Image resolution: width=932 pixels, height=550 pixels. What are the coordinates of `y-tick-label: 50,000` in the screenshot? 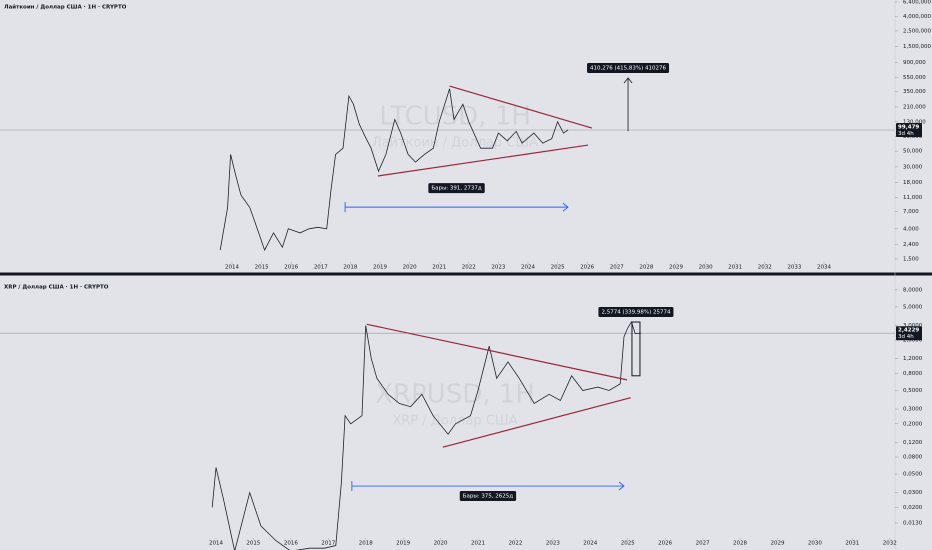 It's located at (913, 152).